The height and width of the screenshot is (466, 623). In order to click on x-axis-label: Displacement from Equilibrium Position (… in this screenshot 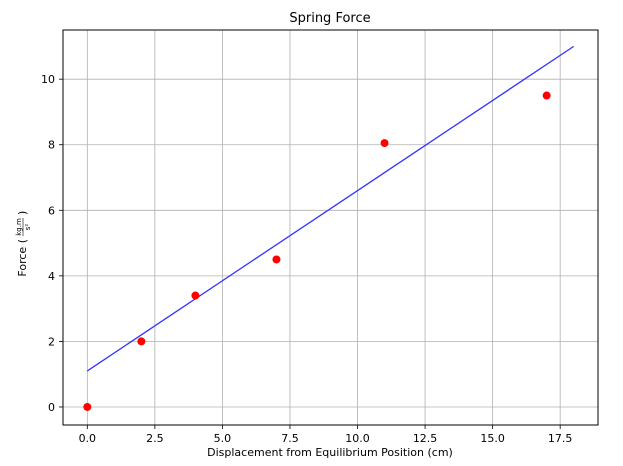, I will do `click(330, 452)`.